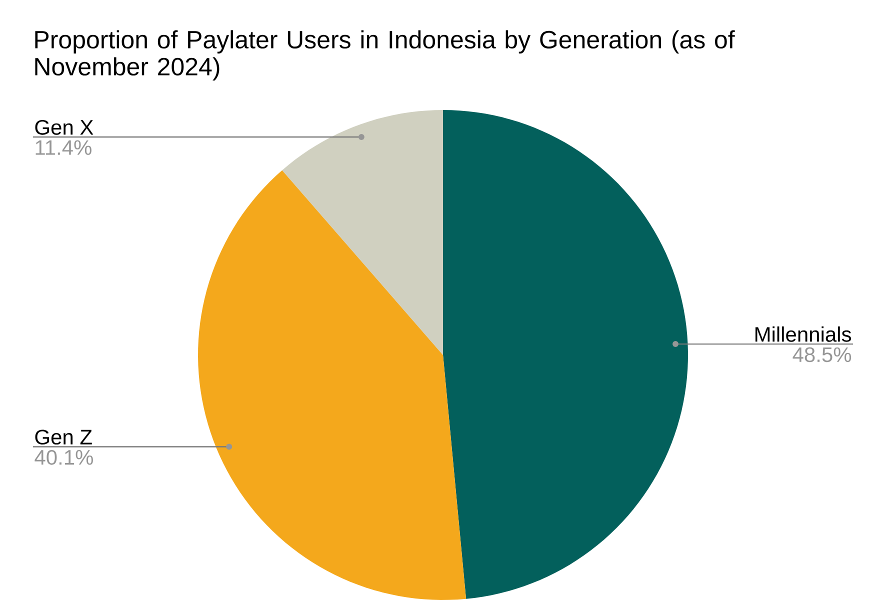 This screenshot has height=600, width=886. Describe the element at coordinates (385, 55) in the screenshot. I see `chart-title: Proportion of Paylater Users in Indonesia by Generation (as of November 2024)` at that location.